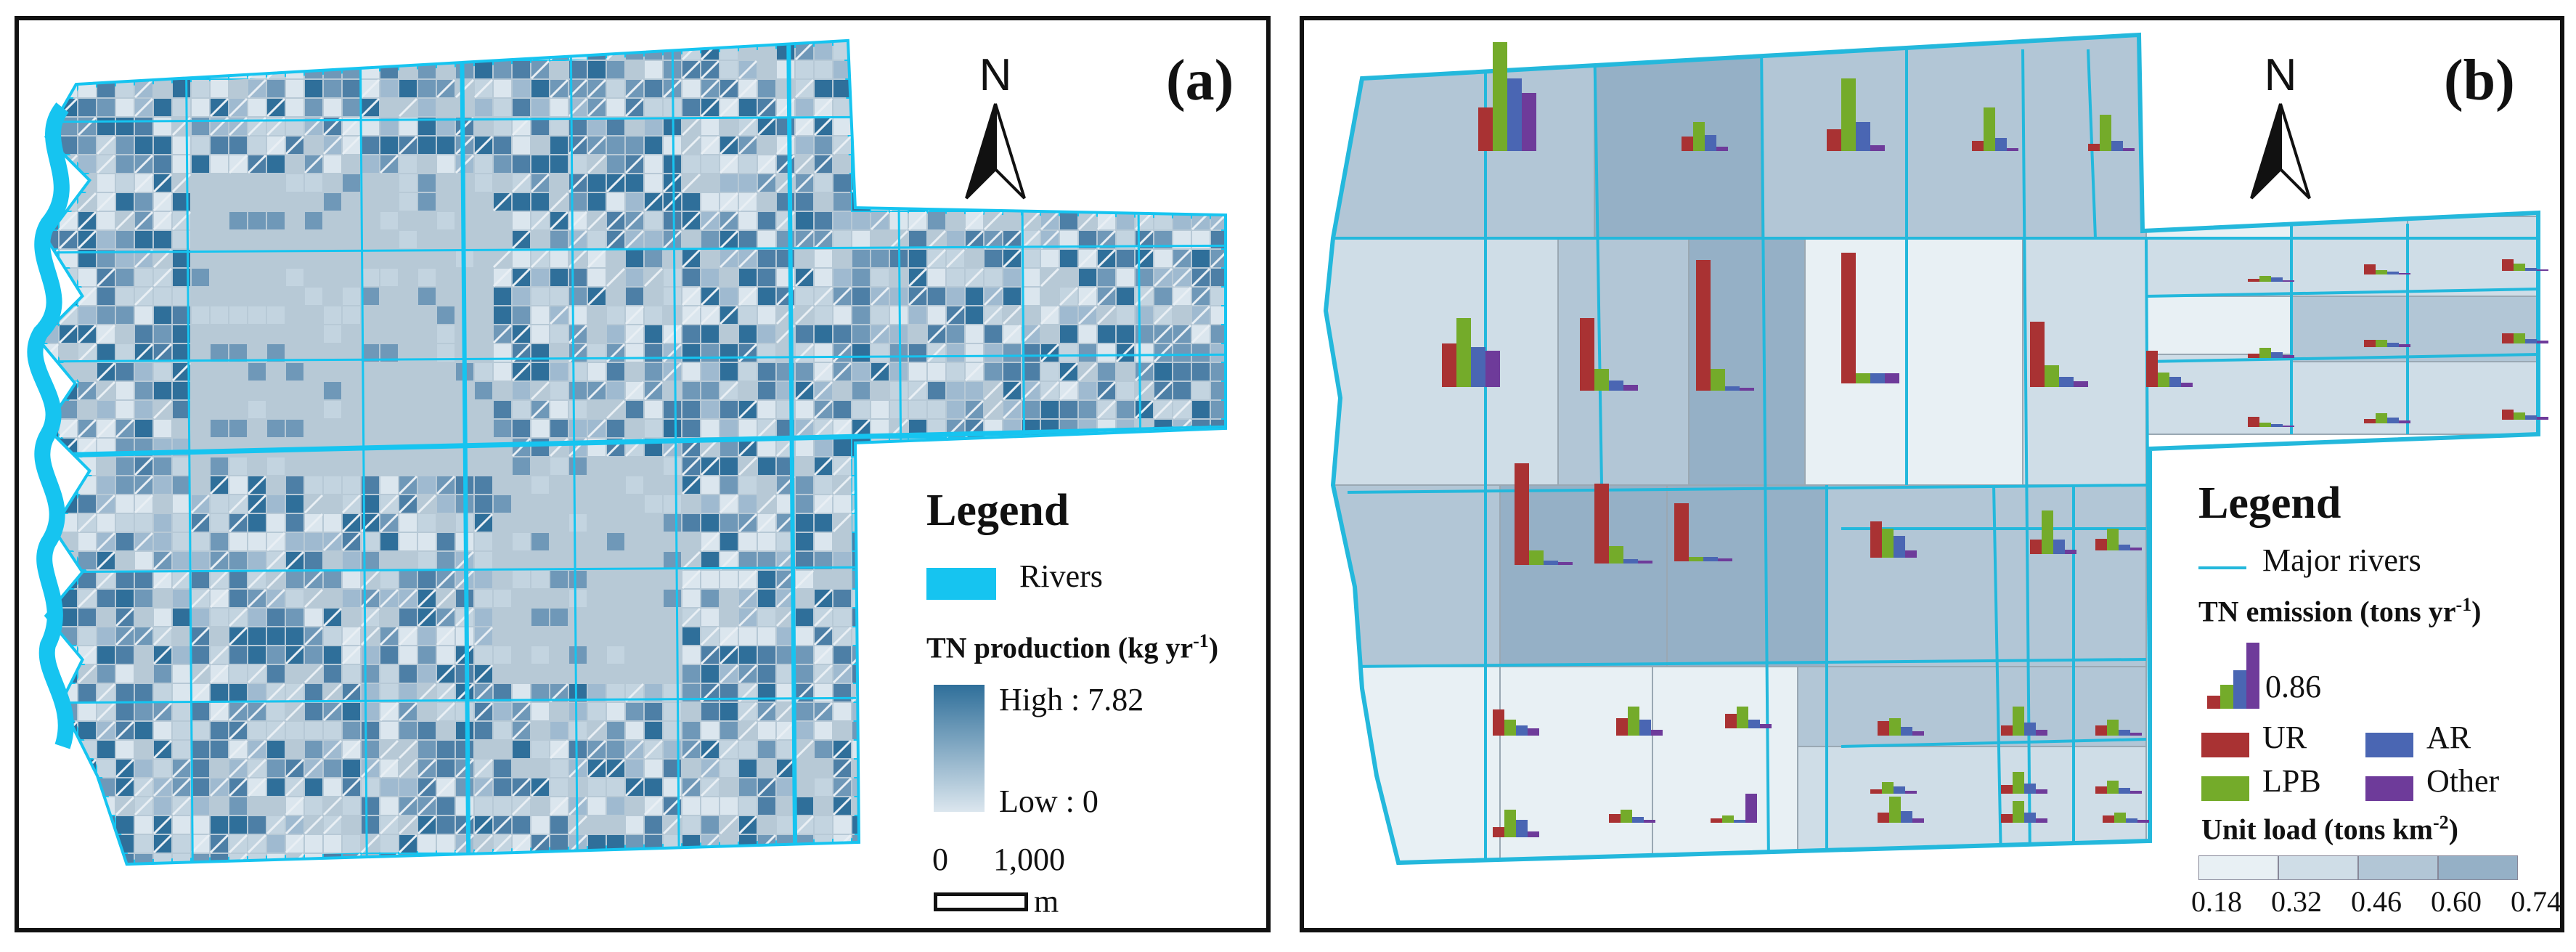 The height and width of the screenshot is (952, 2576). What do you see at coordinates (2414, 329) in the screenshot?
I see `unit-load-zone` at bounding box center [2414, 329].